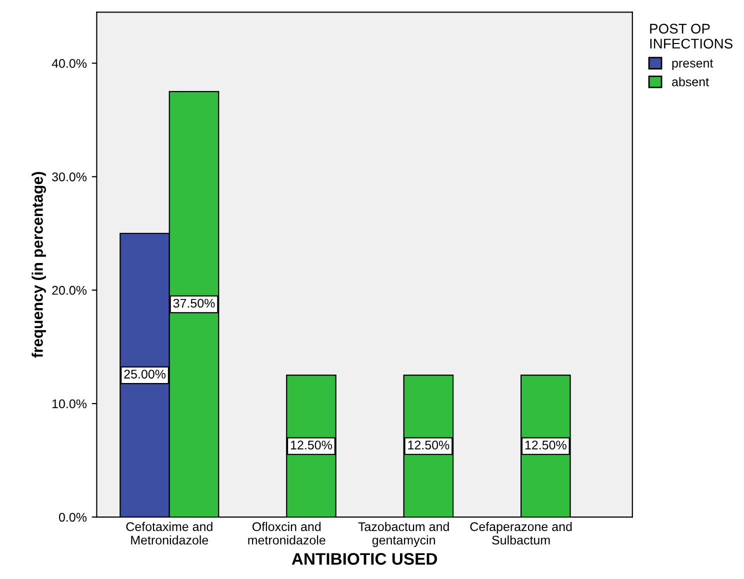 The height and width of the screenshot is (579, 744). Describe the element at coordinates (169, 533) in the screenshot. I see `x-tick-label: Cefotaxime and Metronidazole` at that location.